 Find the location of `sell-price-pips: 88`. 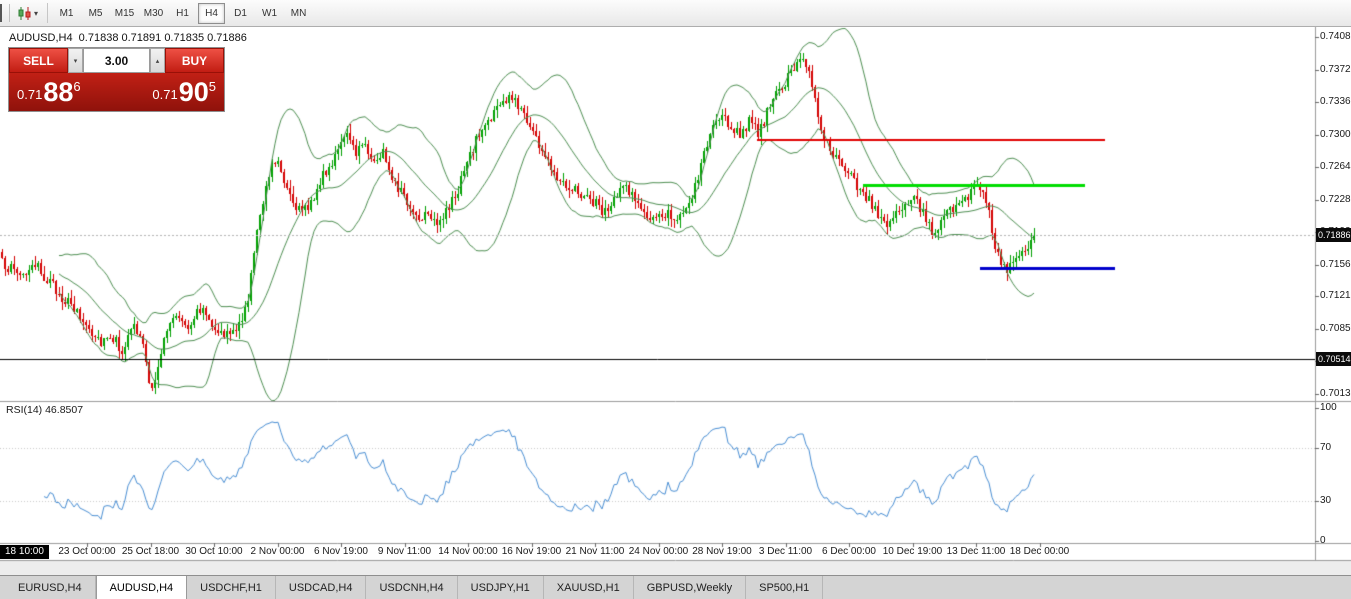

sell-price-pips: 88 is located at coordinates (58, 91).